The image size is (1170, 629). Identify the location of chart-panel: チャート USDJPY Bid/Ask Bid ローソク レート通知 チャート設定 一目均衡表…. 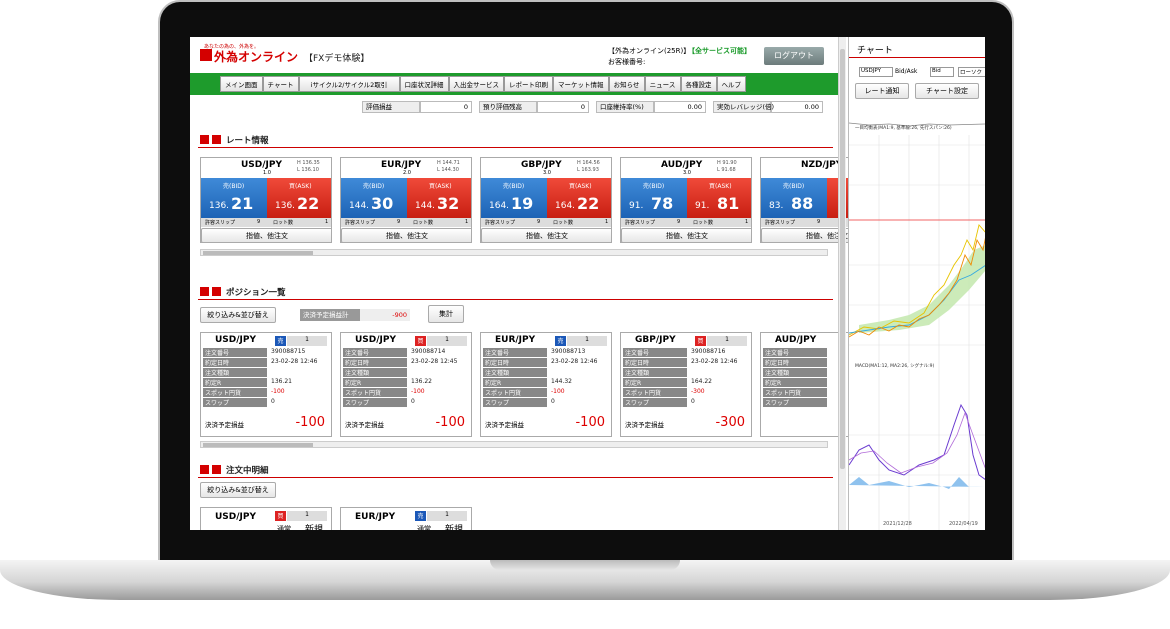
(916, 283).